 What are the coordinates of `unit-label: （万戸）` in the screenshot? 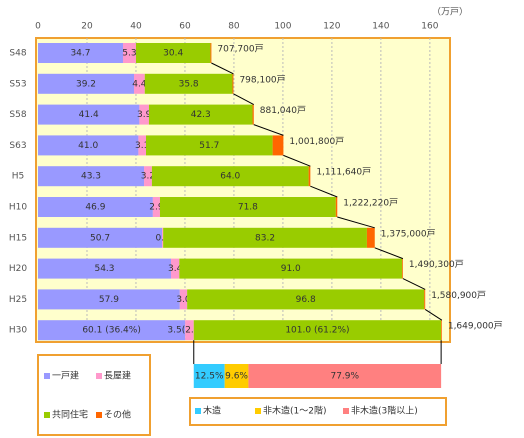 It's located at (450, 12).